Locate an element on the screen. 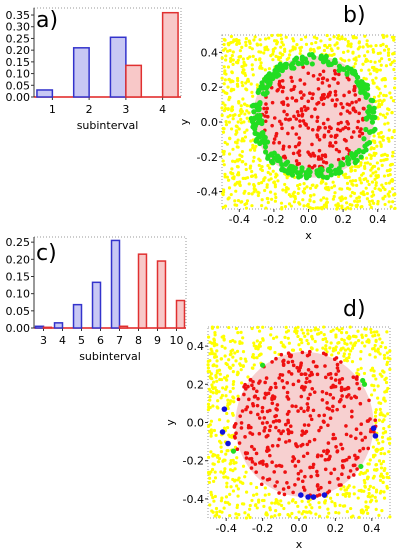 This screenshot has height=550, width=403. x-tick-label: -0.2 is located at coordinates (262, 528).